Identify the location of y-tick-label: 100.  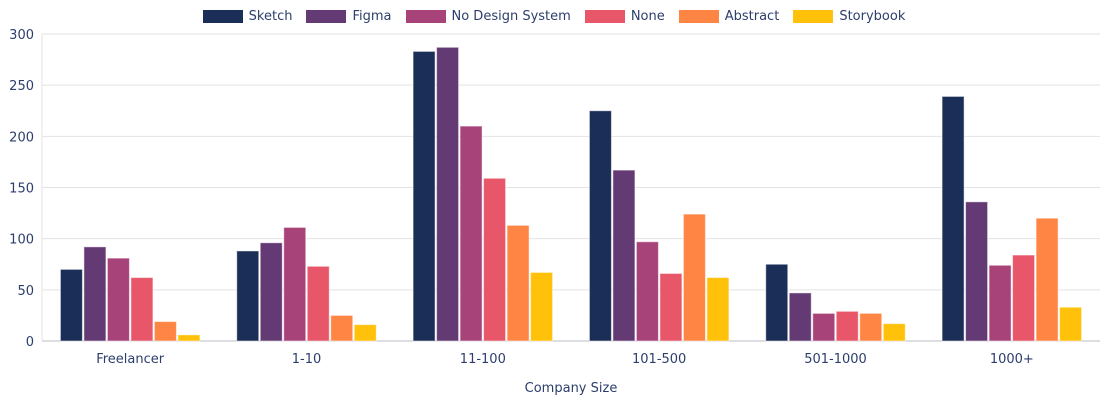
(21, 240).